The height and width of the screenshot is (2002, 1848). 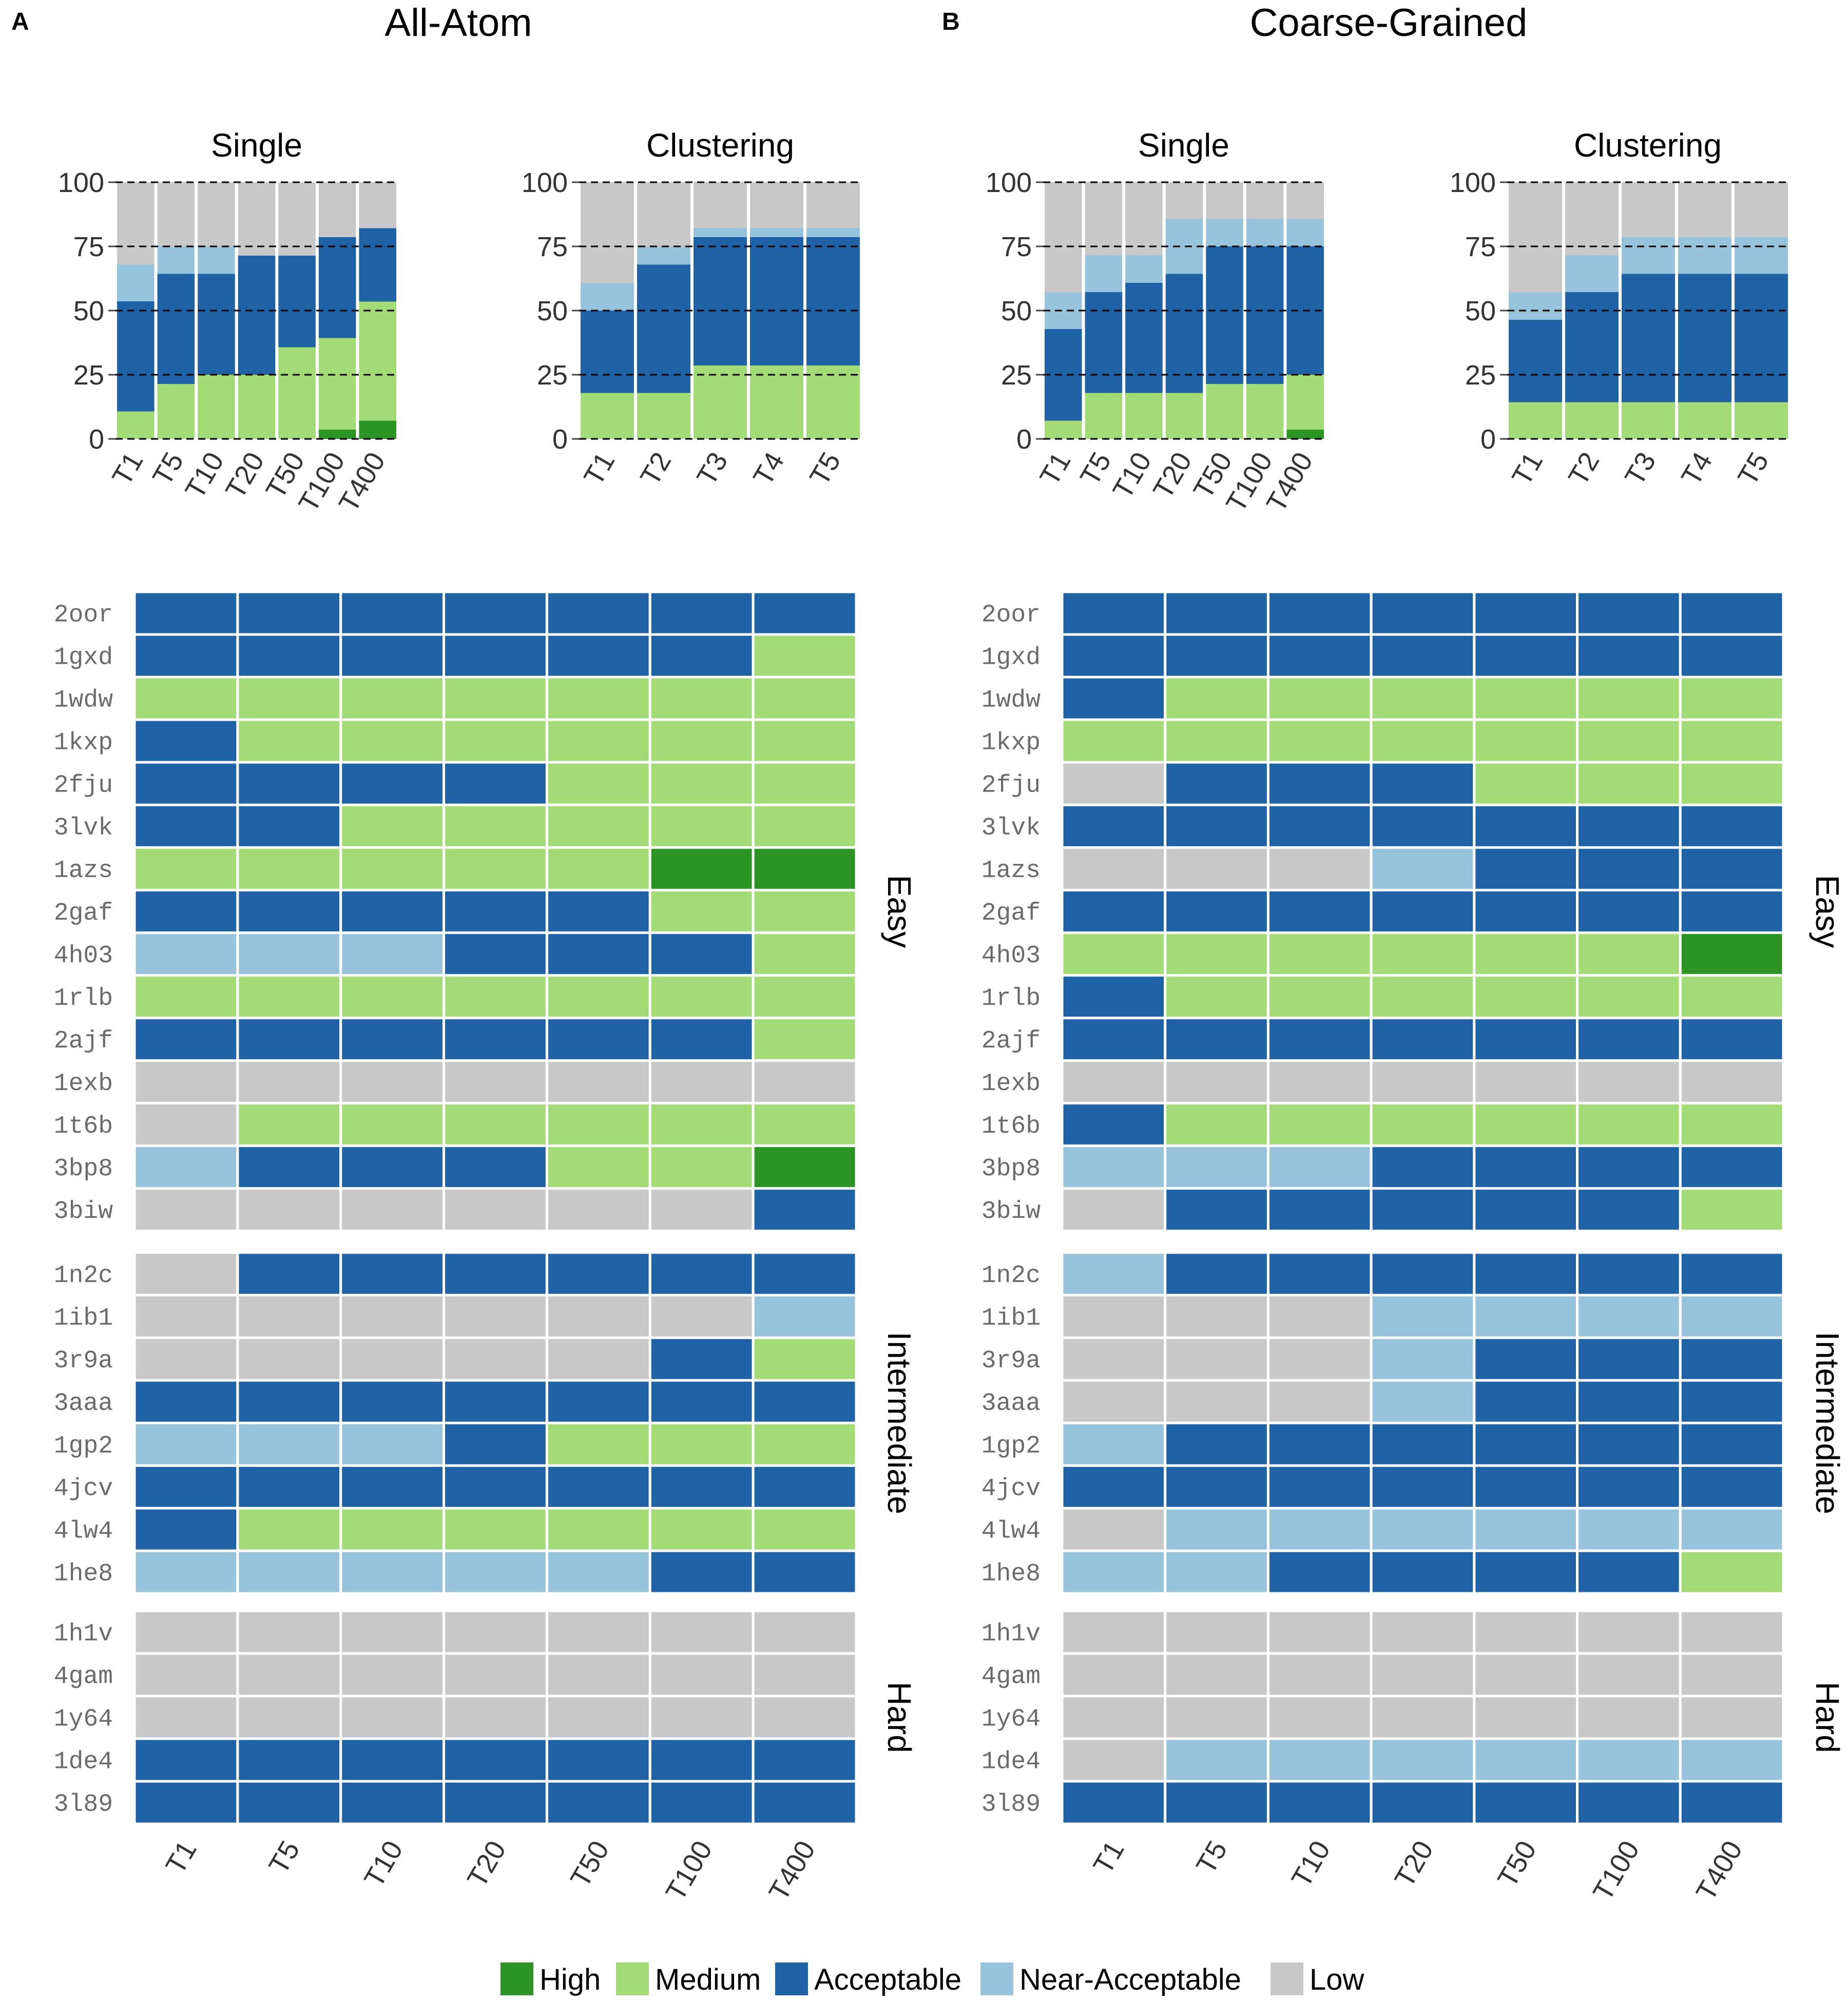 I want to click on heatmap-cell-3bp8-t100, so click(x=1629, y=1167).